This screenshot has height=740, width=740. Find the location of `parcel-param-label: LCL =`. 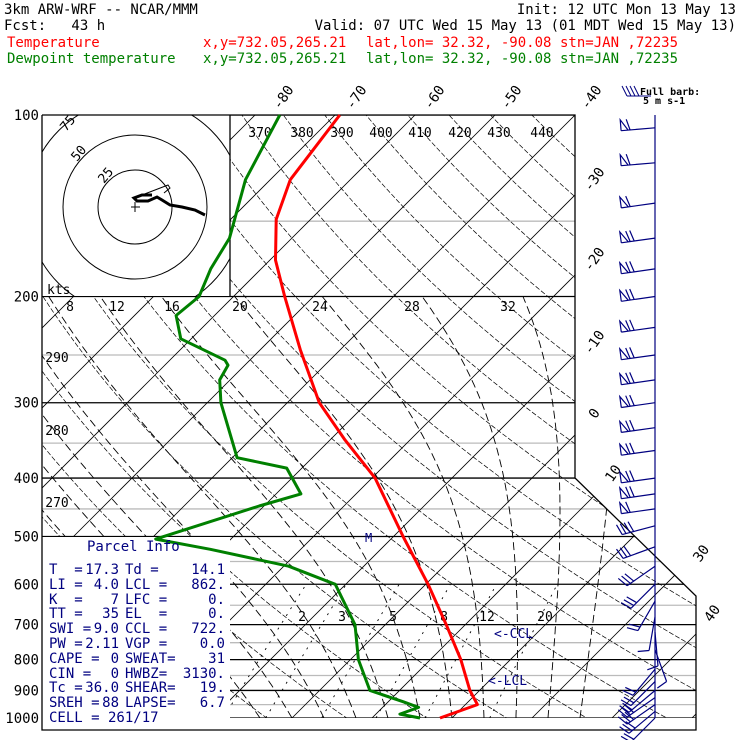

parcel-param-label: LCL = is located at coordinates (146, 584).